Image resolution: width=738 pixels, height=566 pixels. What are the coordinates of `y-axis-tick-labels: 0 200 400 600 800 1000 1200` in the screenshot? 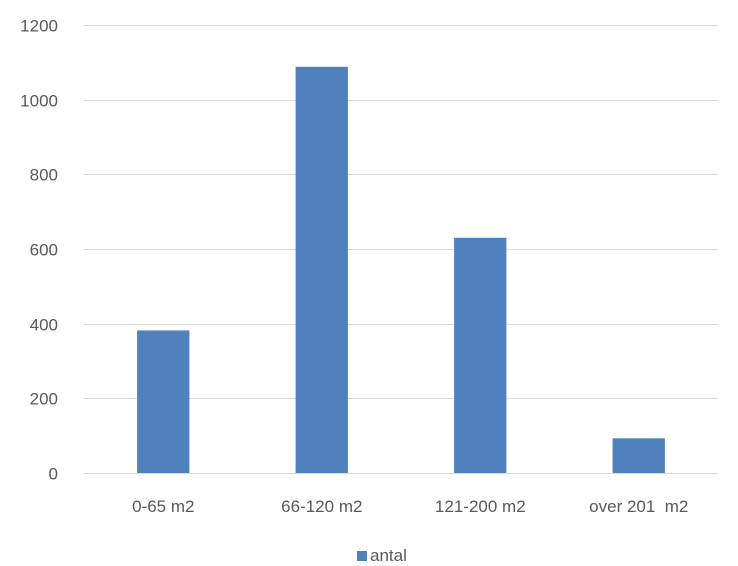 It's located at (39, 250).